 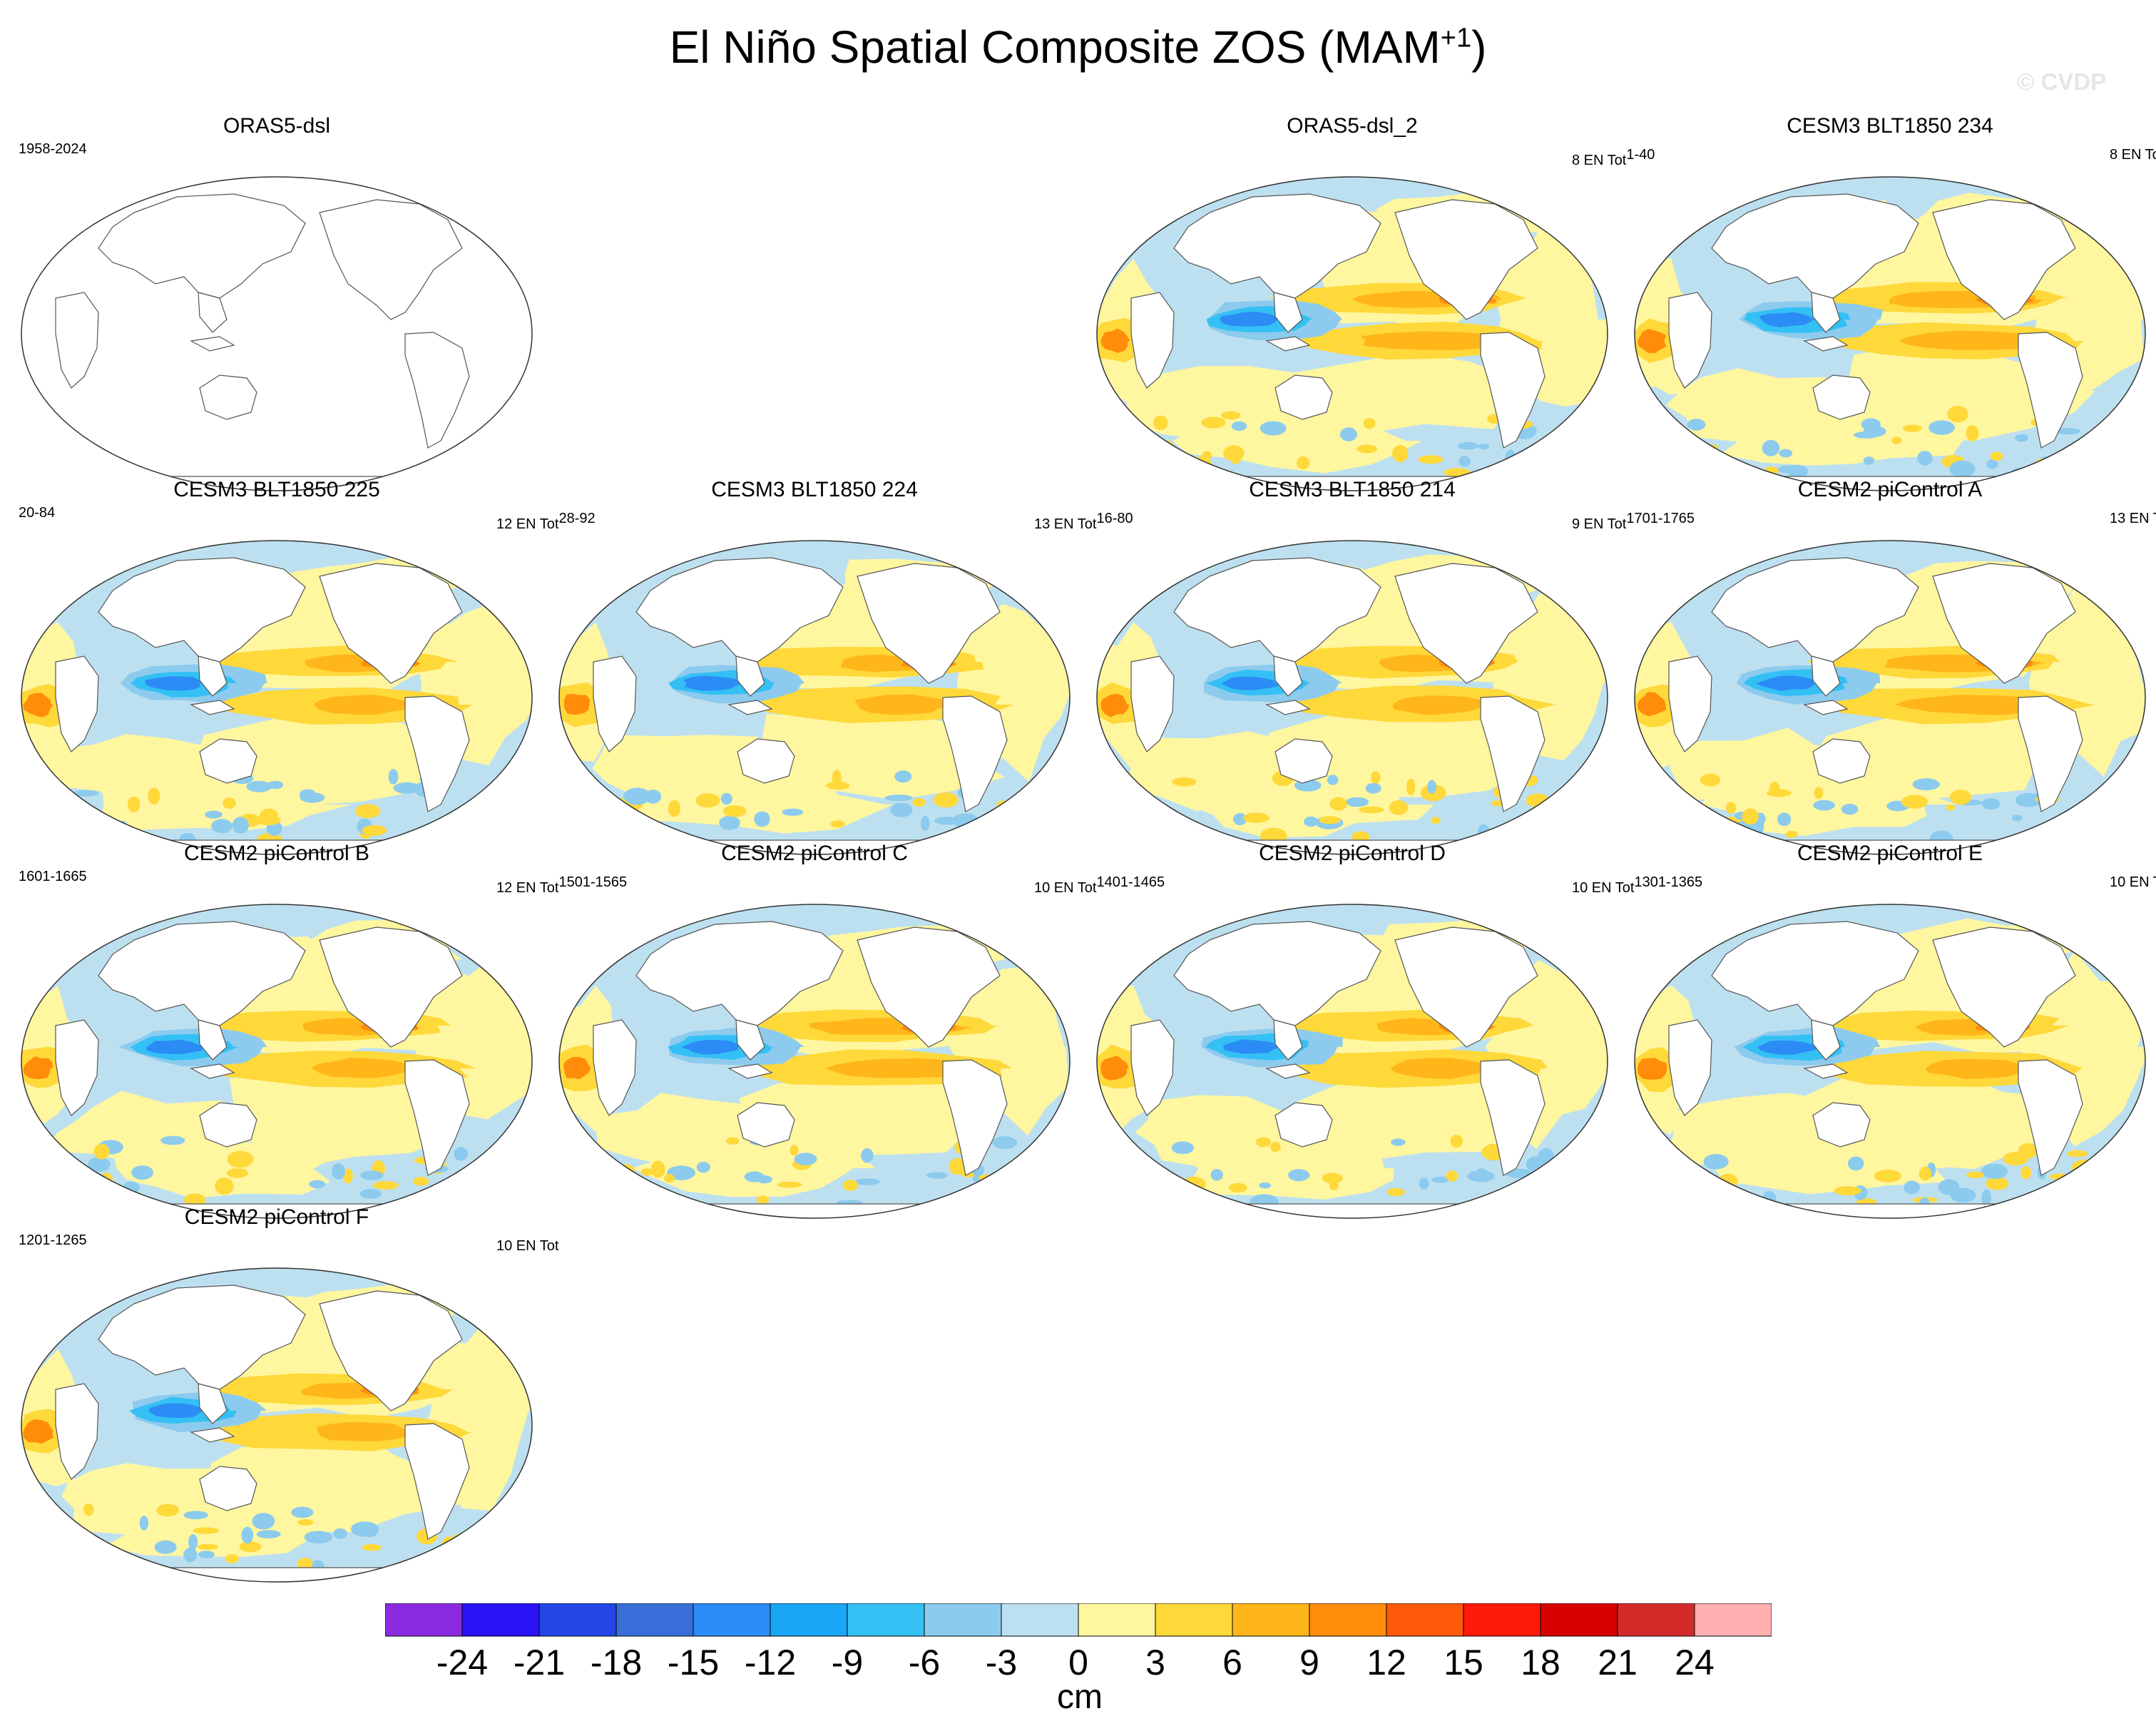 What do you see at coordinates (1352, 490) in the screenshot?
I see `panel-title: CESM3 BLT1850 214` at bounding box center [1352, 490].